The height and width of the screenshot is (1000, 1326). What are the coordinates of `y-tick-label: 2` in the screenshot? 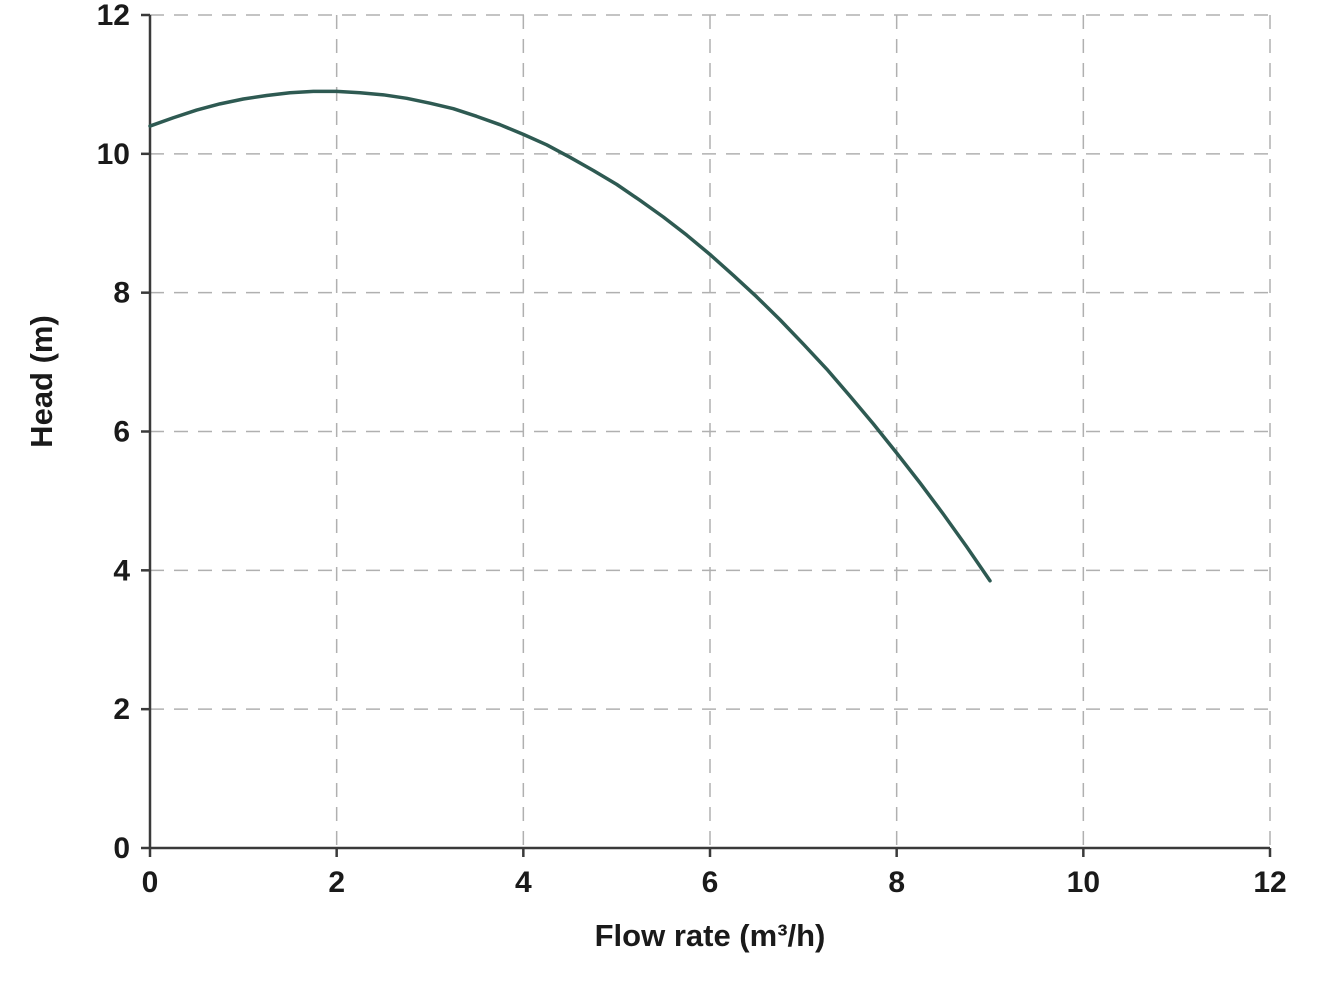 It's located at (121, 709).